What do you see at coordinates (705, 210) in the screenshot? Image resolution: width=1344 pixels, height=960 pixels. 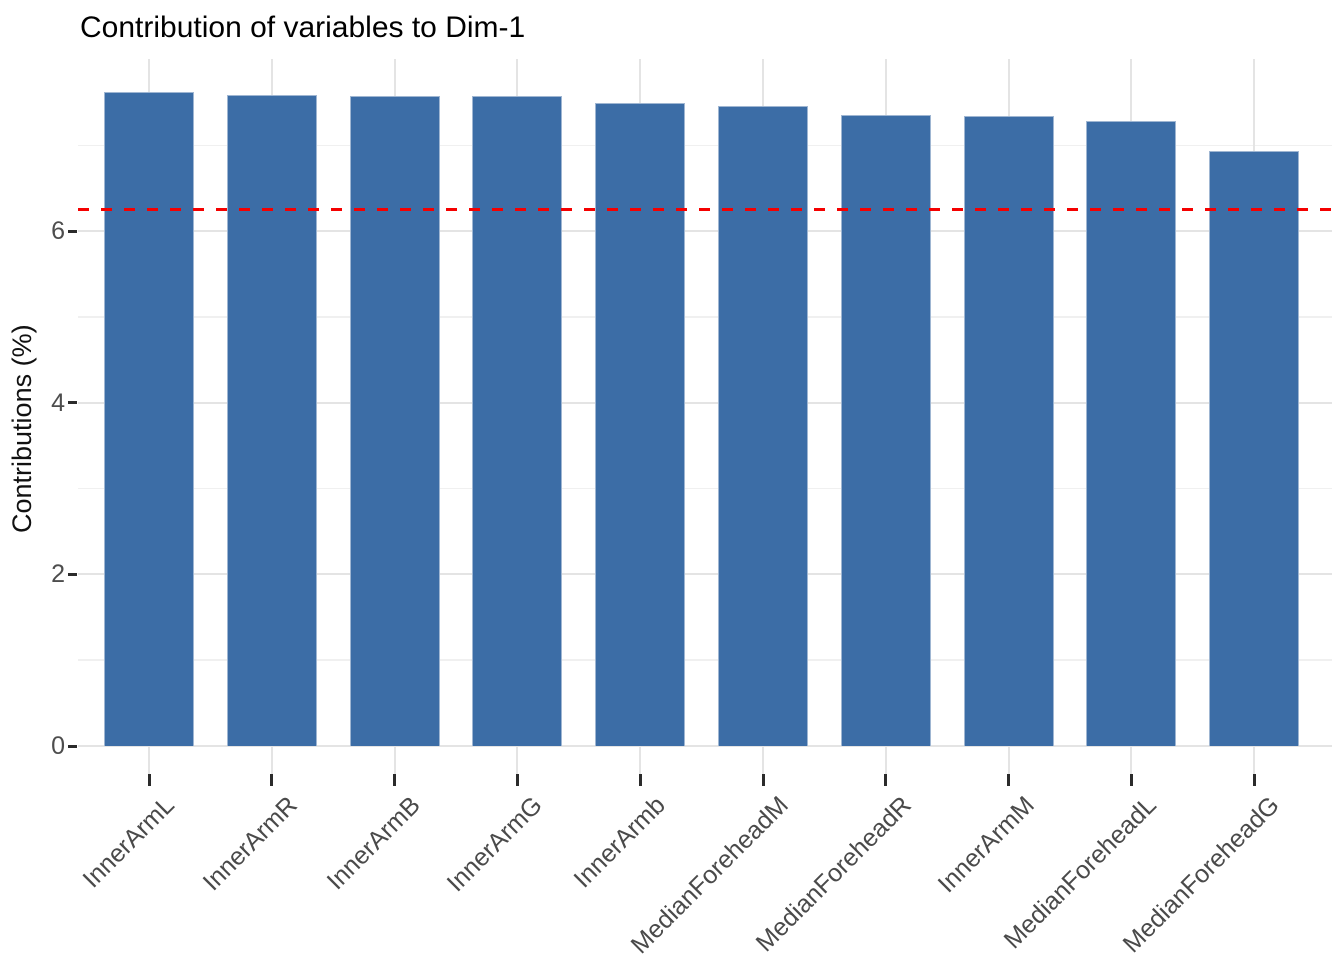 I see `reference-line` at bounding box center [705, 210].